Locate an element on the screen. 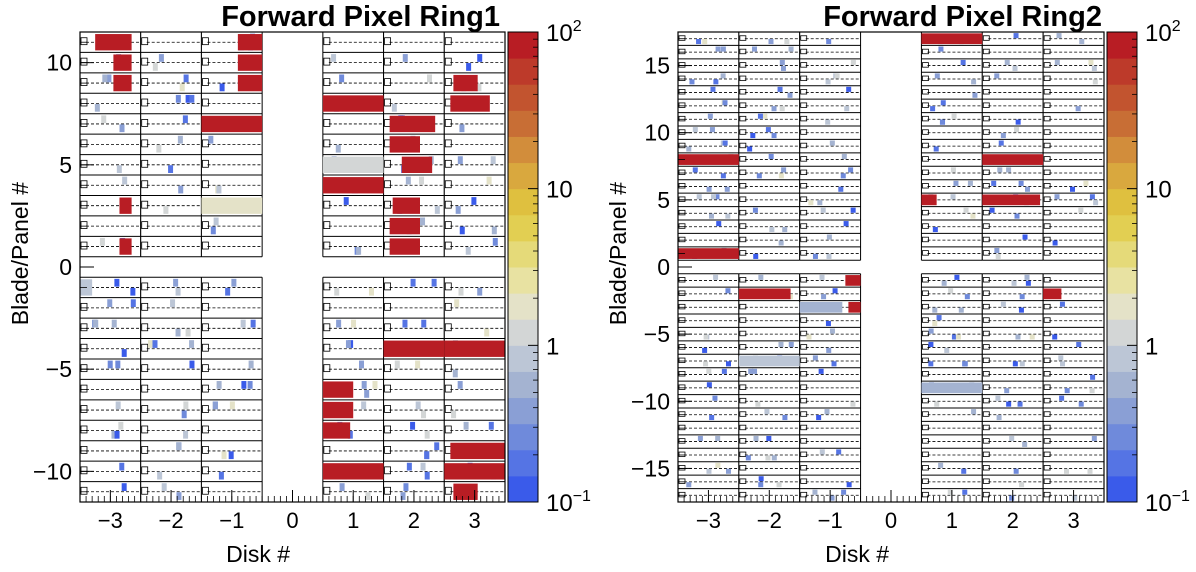 This screenshot has height=572, width=1196. y-tick-label: −10 is located at coordinates (650, 401).